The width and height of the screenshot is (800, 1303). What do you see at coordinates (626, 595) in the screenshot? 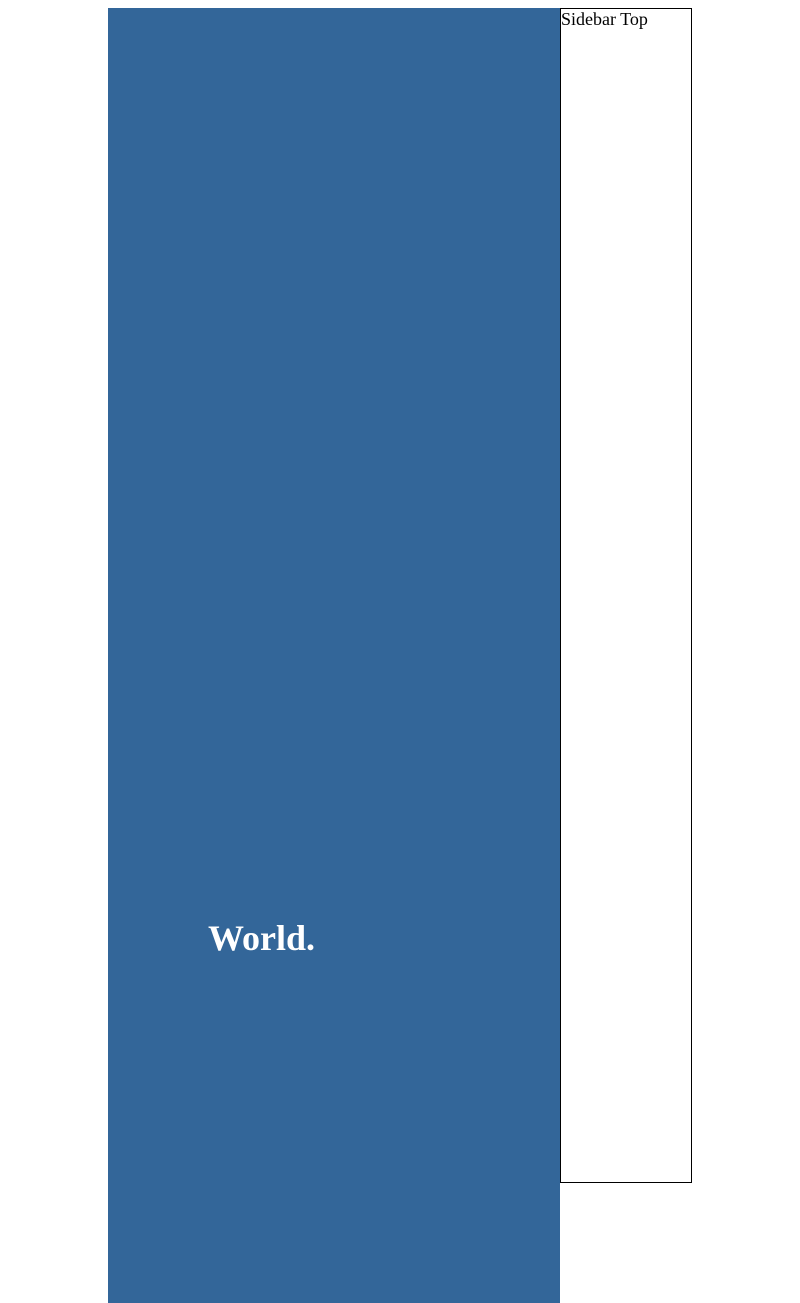
I see `sidebar: Sidebar Top` at bounding box center [626, 595].